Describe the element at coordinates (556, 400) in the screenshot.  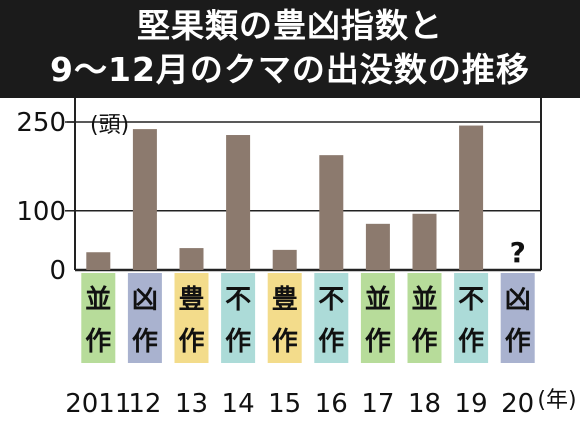
I see `x-unit-label: (年)` at that location.